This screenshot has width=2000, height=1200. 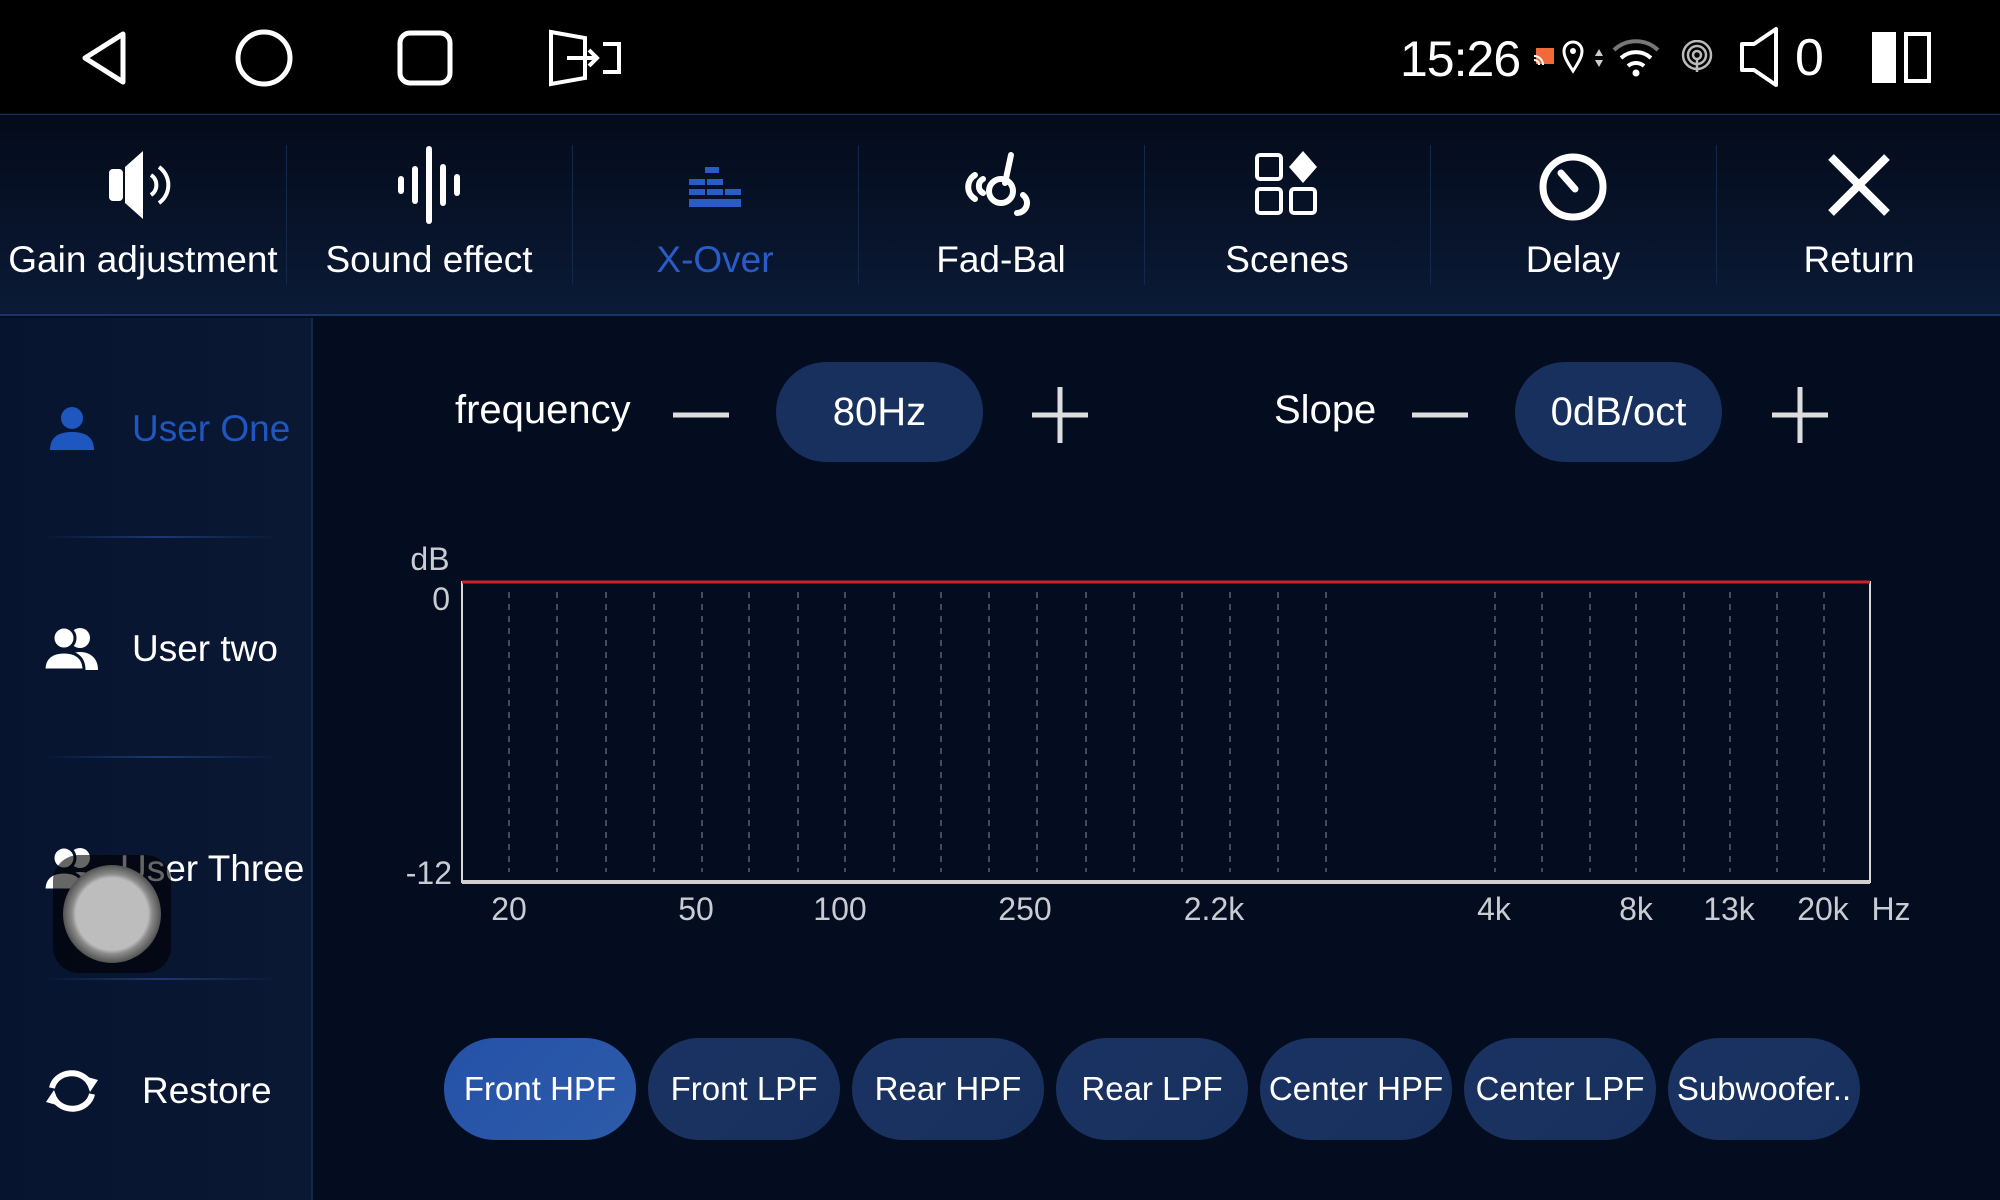 What do you see at coordinates (879, 412) in the screenshot?
I see `frequency-value: 80Hz` at bounding box center [879, 412].